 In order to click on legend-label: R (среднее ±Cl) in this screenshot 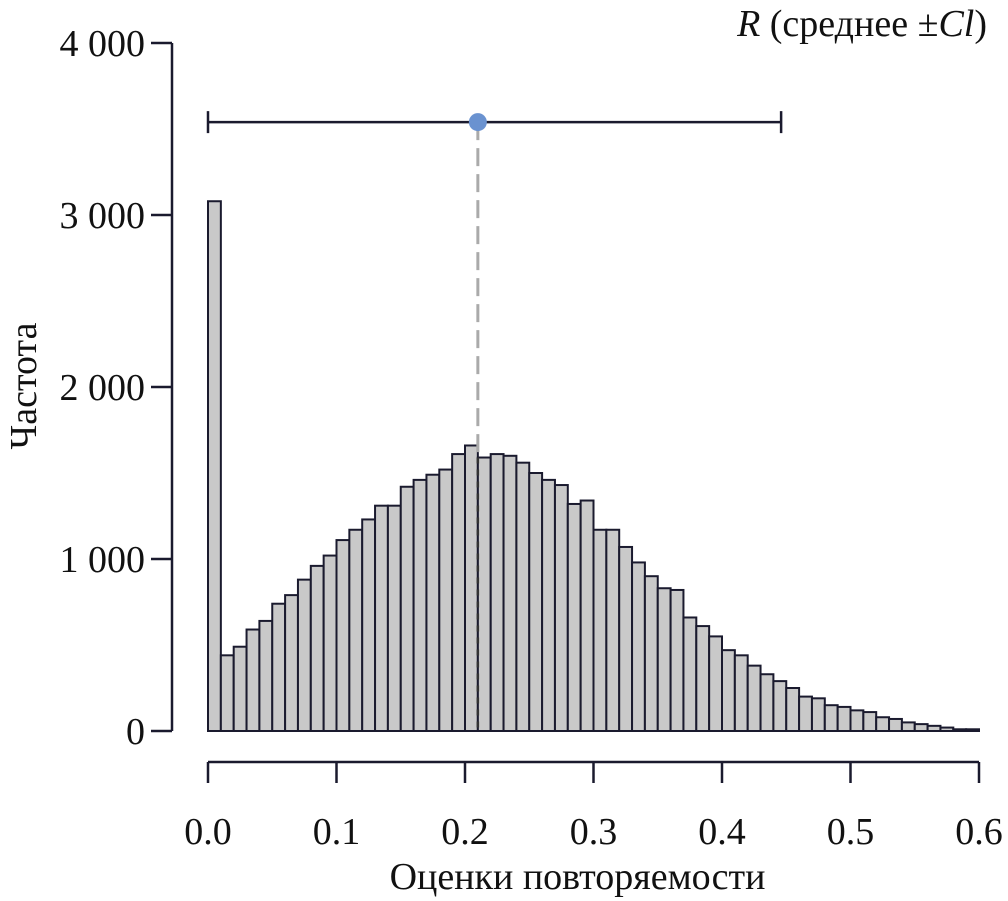, I will do `click(861, 24)`.